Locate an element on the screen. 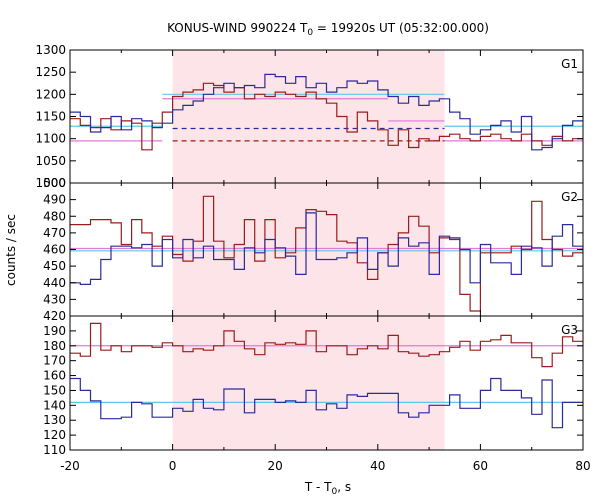  panel-g3-ytick-label-150: 150 is located at coordinates (54, 390).